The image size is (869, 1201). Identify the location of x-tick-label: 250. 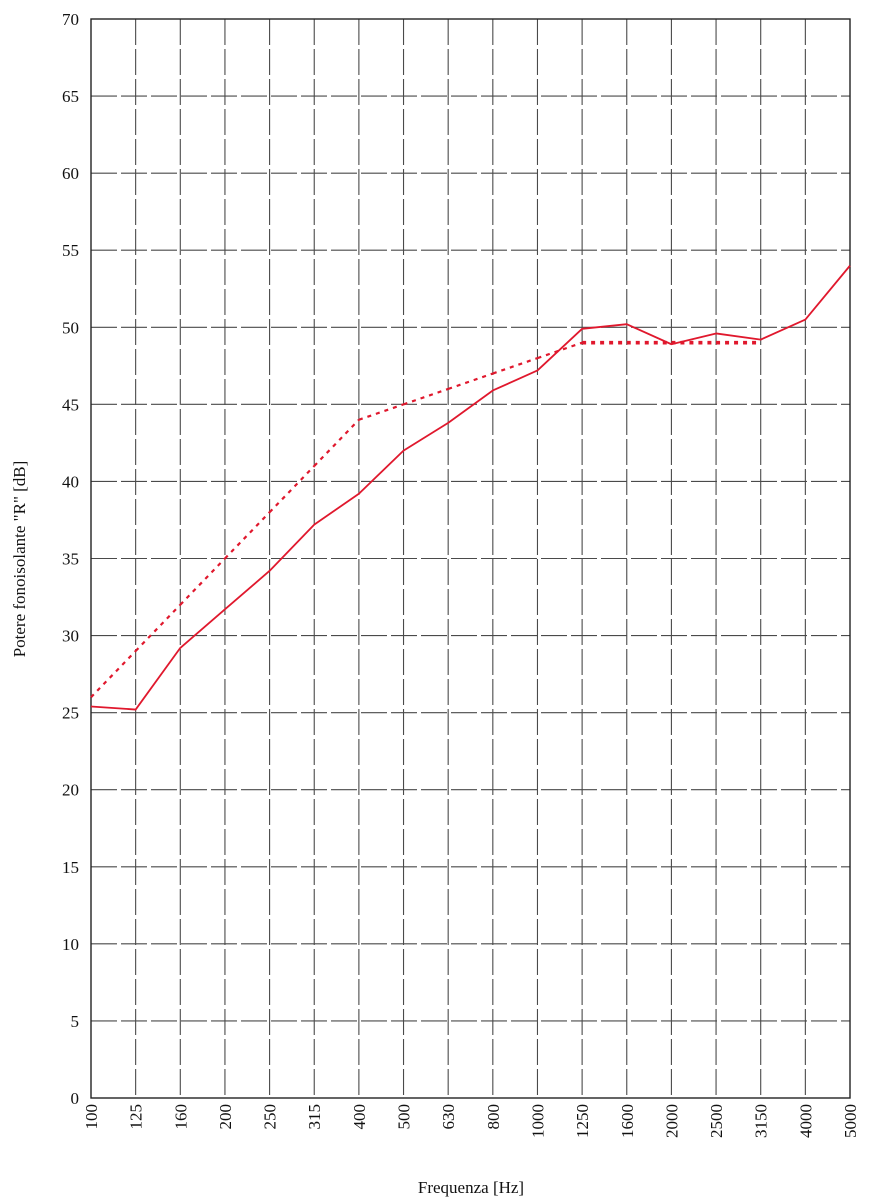
(270, 1117).